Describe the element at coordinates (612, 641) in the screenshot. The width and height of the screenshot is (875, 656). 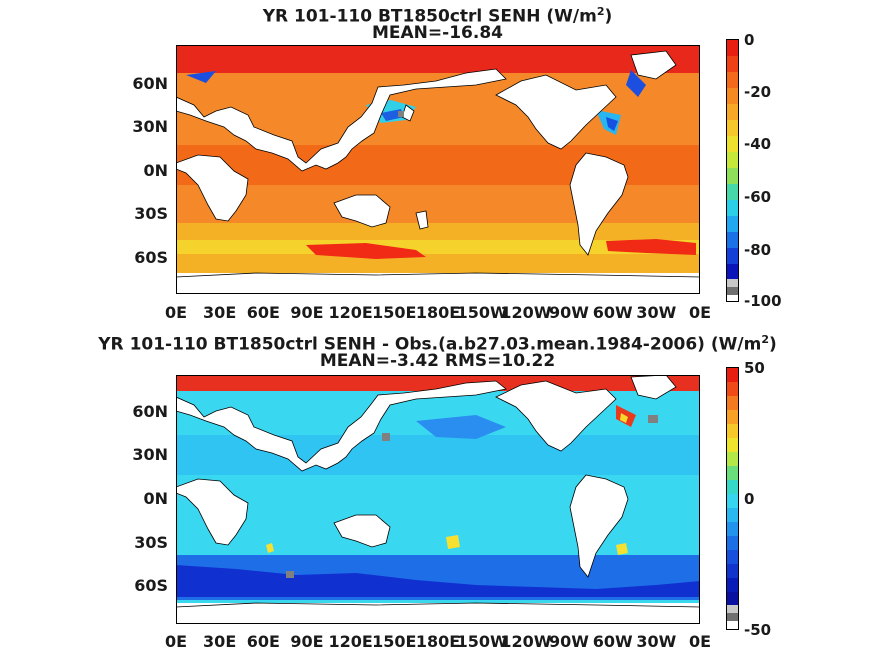
I see `panel2-lon-label: 60W` at that location.